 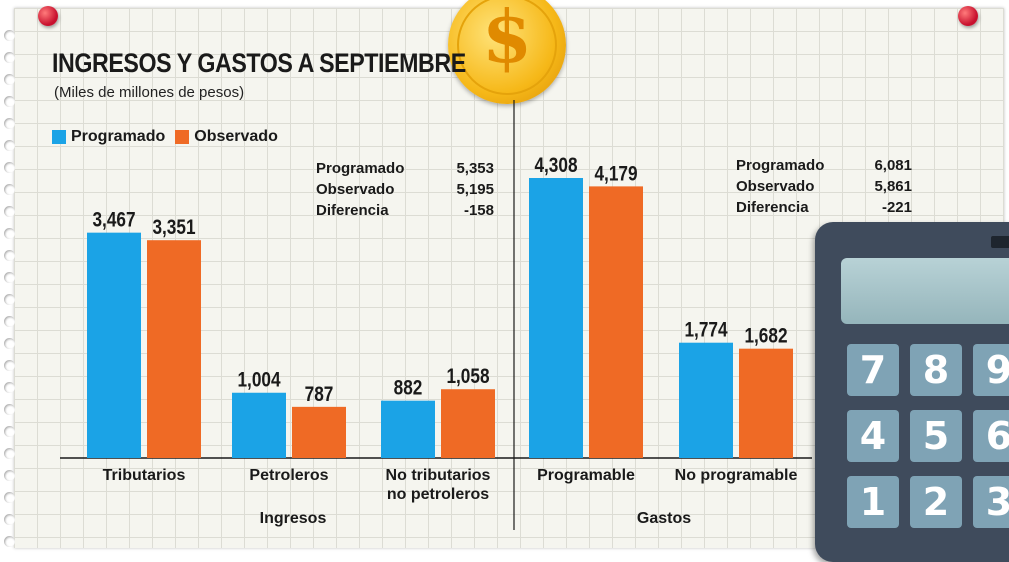 What do you see at coordinates (555, 166) in the screenshot?
I see `data-label: 4,308` at bounding box center [555, 166].